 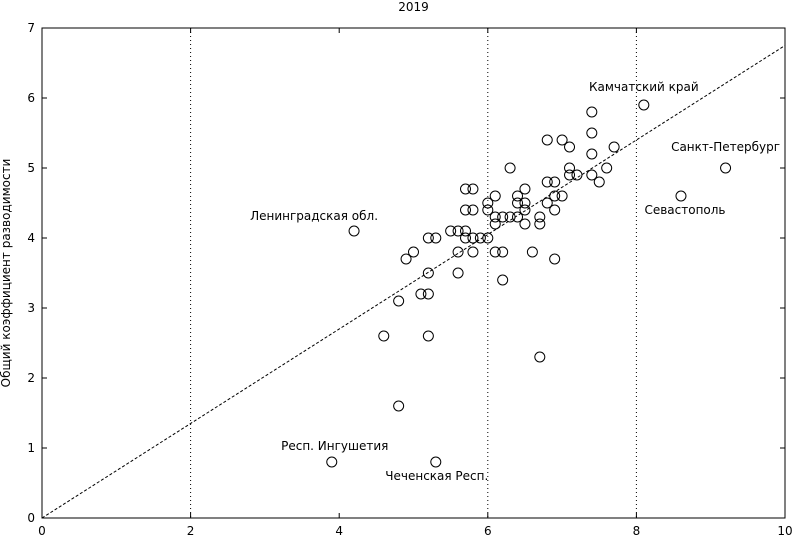 I want to click on chart-title: 2019, so click(x=413, y=7).